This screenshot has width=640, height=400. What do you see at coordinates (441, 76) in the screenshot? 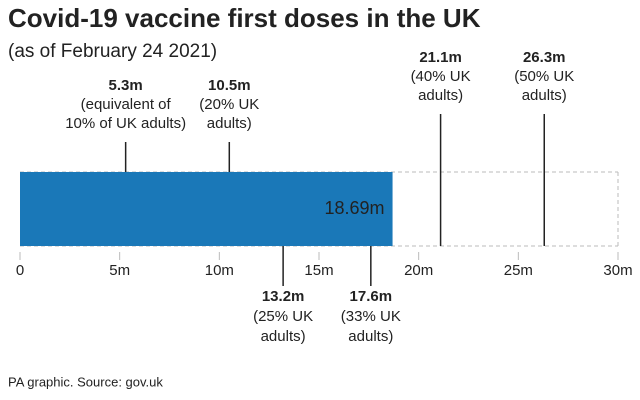
I see `annotation-note: (40% UK` at bounding box center [441, 76].